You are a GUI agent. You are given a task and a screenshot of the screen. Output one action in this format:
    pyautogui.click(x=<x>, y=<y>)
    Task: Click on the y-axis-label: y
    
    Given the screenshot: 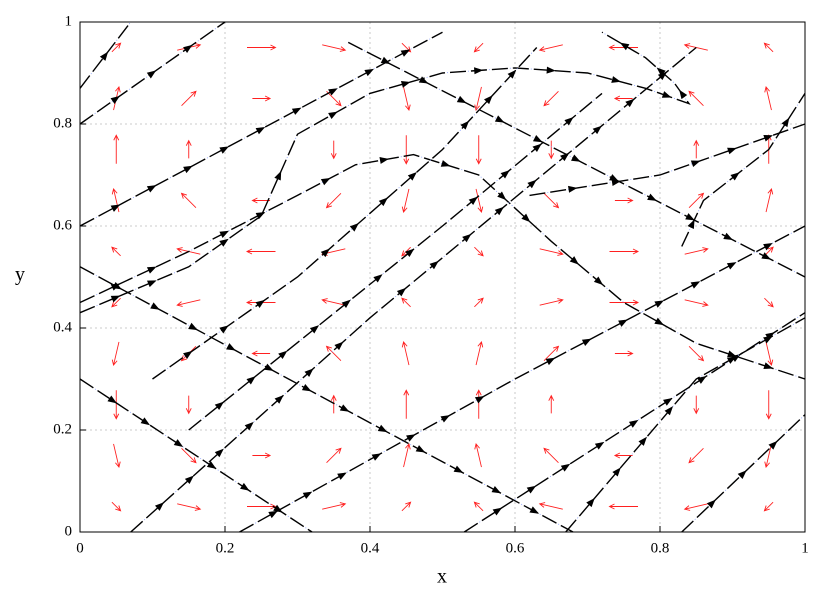 What is the action you would take?
    pyautogui.click(x=20, y=275)
    